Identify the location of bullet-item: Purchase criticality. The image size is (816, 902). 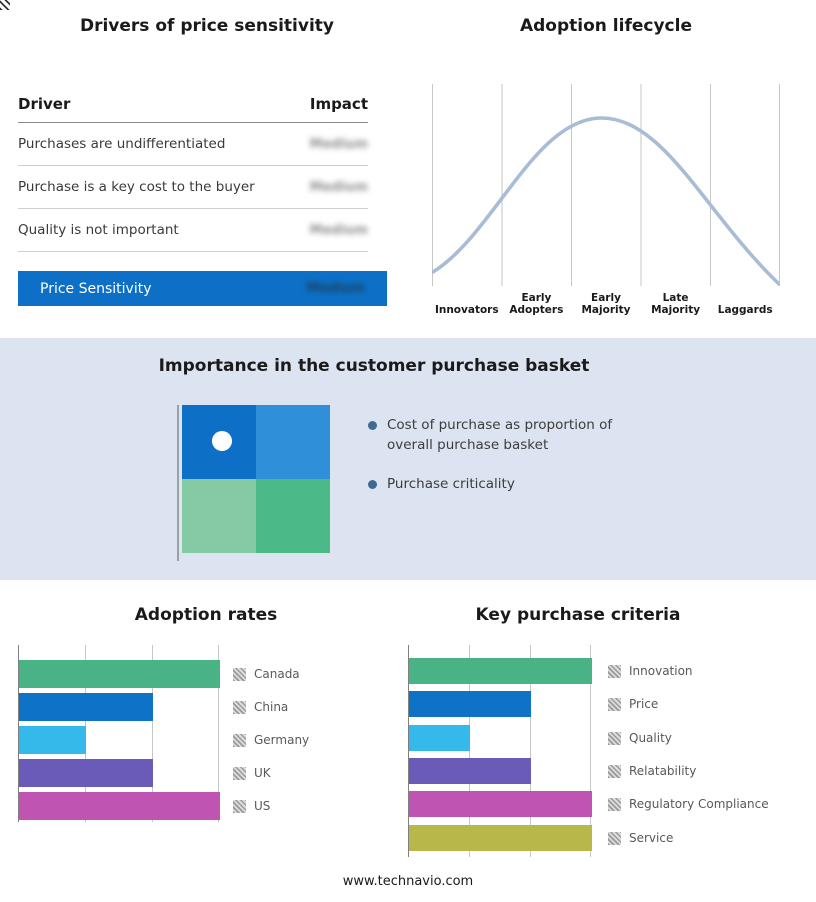
(504, 485).